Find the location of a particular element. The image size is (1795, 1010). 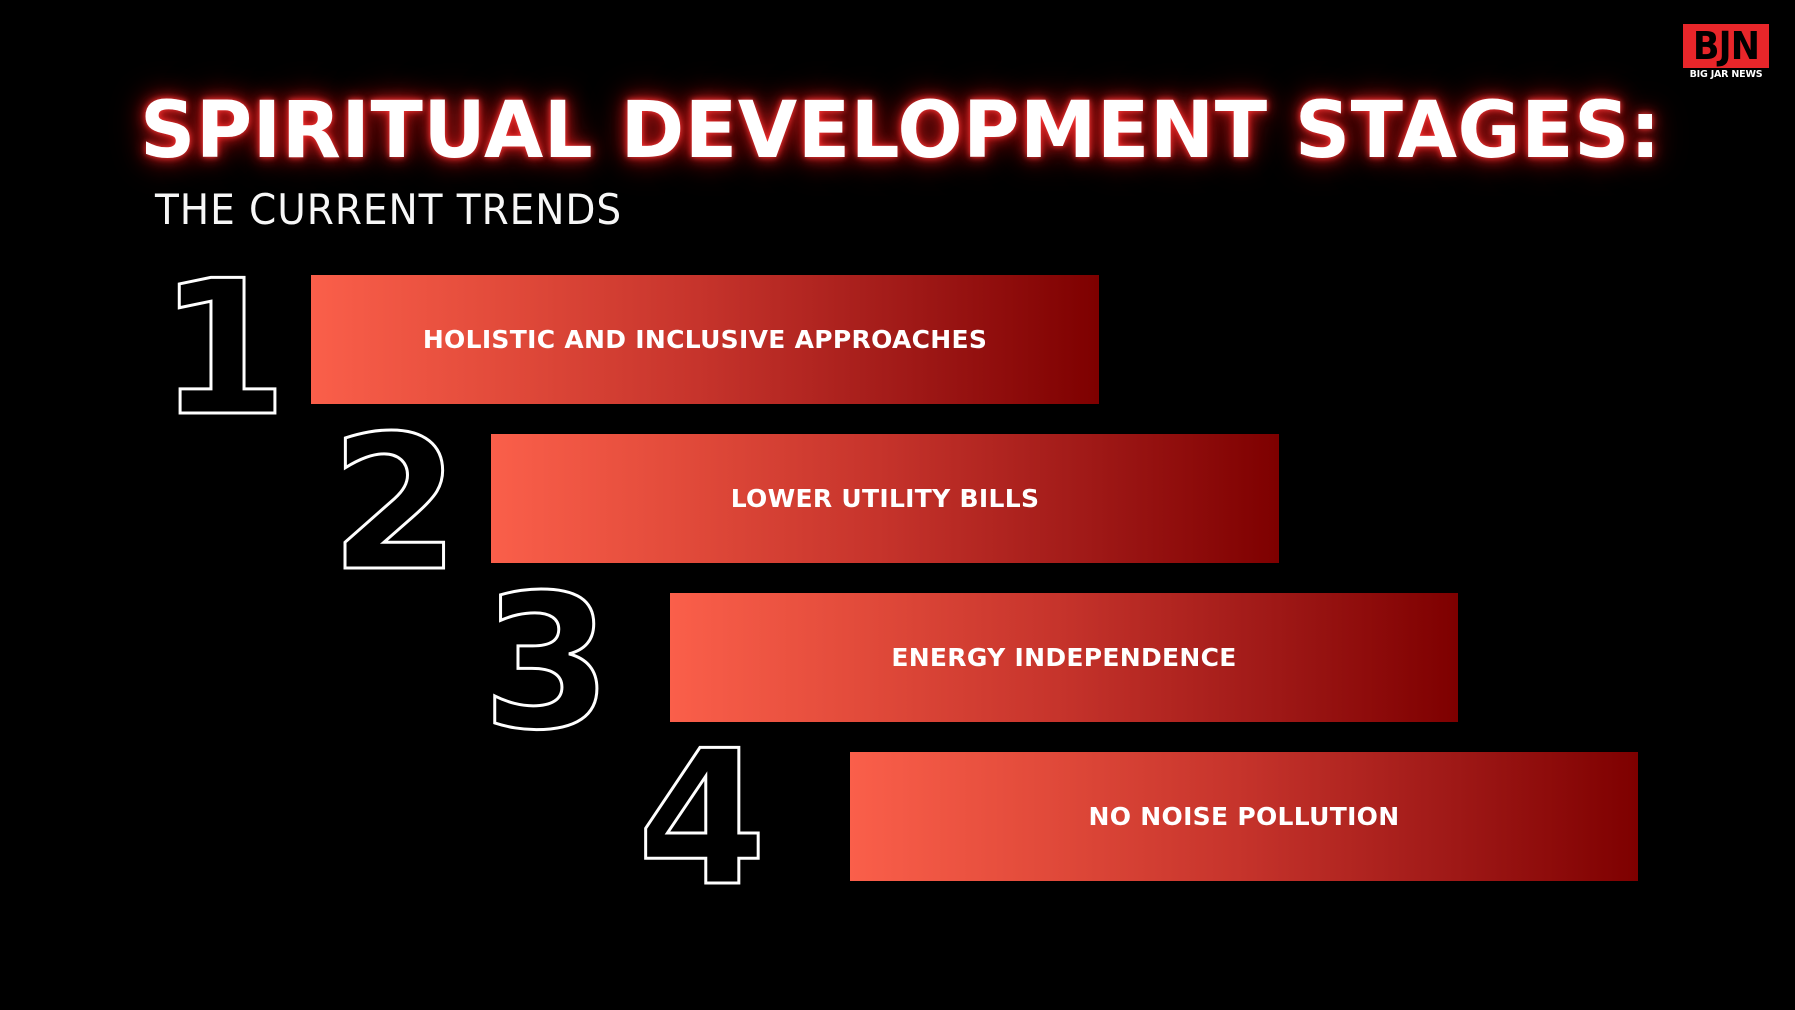

stage-number-2-text: 2 is located at coordinates (394, 503).